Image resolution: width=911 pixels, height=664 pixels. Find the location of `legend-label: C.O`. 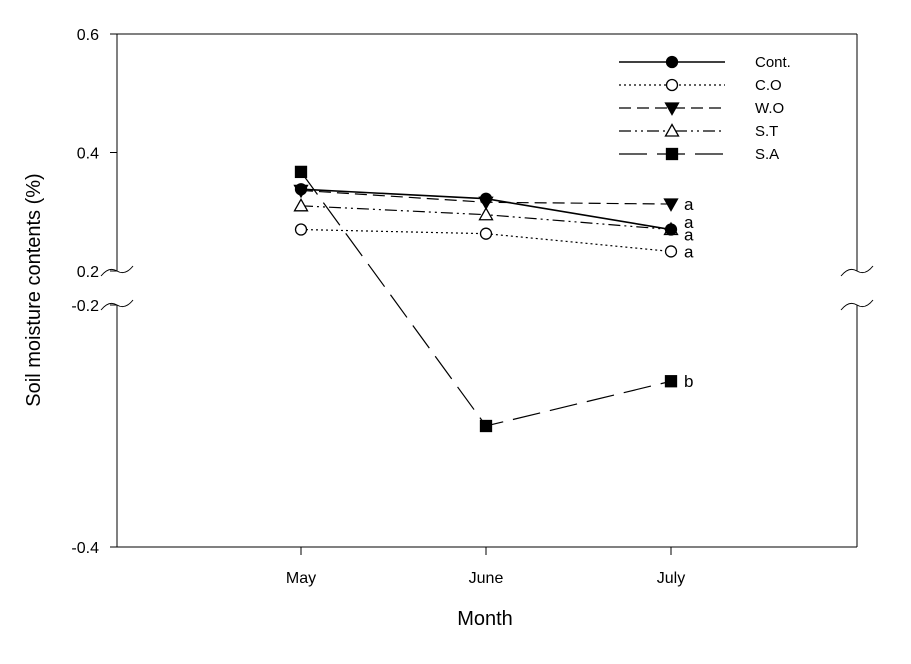

legend-label: C.O is located at coordinates (768, 85).